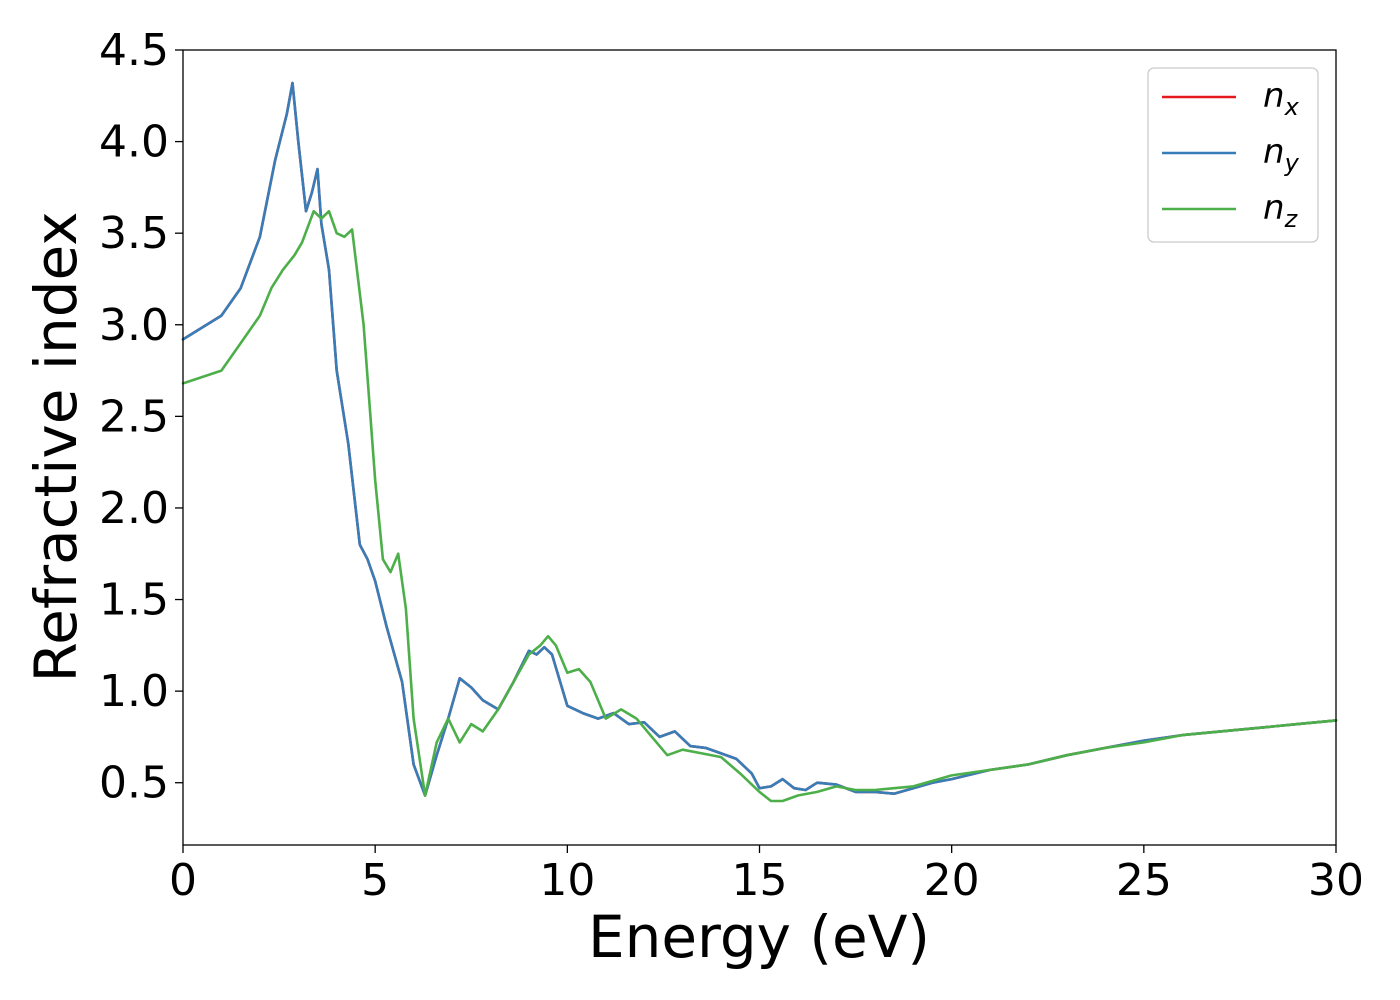  What do you see at coordinates (134, 600) in the screenshot?
I see `y-tick-label: 1.5` at bounding box center [134, 600].